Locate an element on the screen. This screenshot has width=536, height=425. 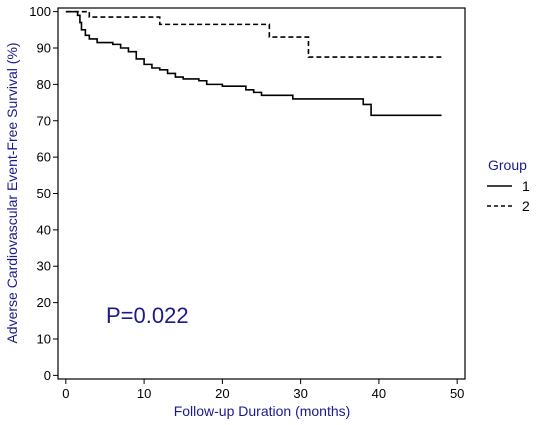
y-axis-ticks: 0 10 20 30 40 50 60 70 80 90 100 is located at coordinates (43, 193).